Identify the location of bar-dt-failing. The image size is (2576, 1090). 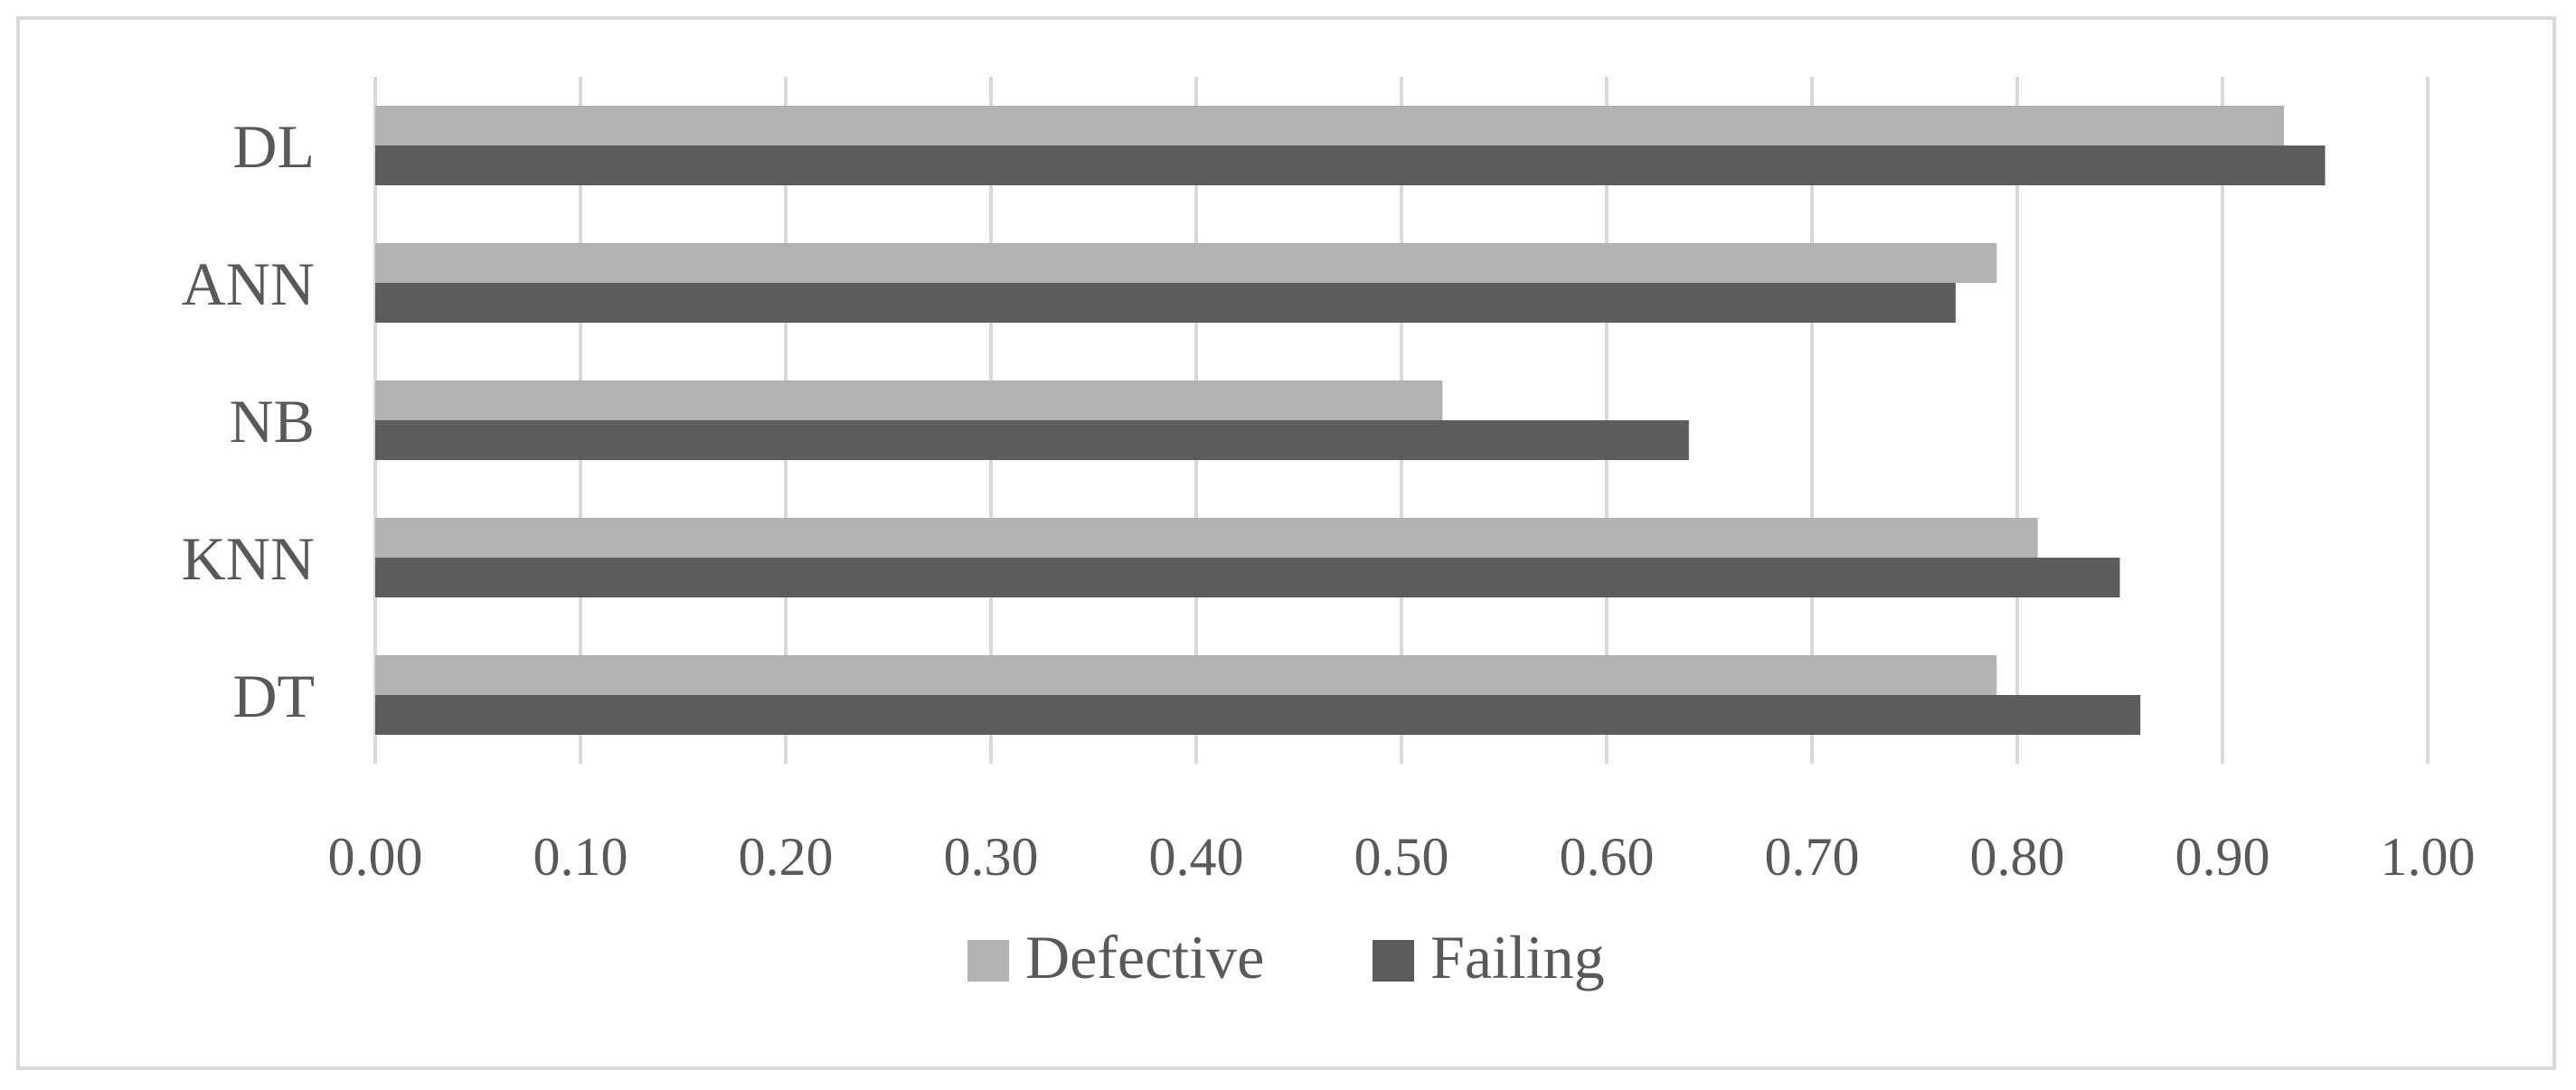
(1258, 715).